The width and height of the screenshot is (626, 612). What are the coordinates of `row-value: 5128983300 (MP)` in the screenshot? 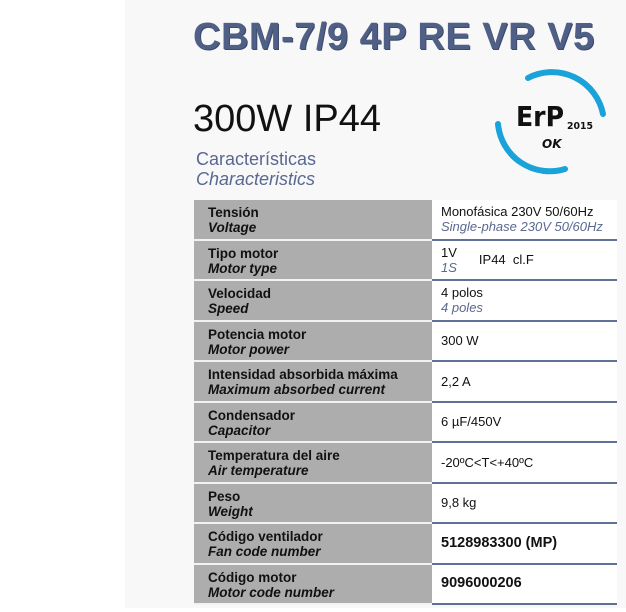 It's located at (524, 544).